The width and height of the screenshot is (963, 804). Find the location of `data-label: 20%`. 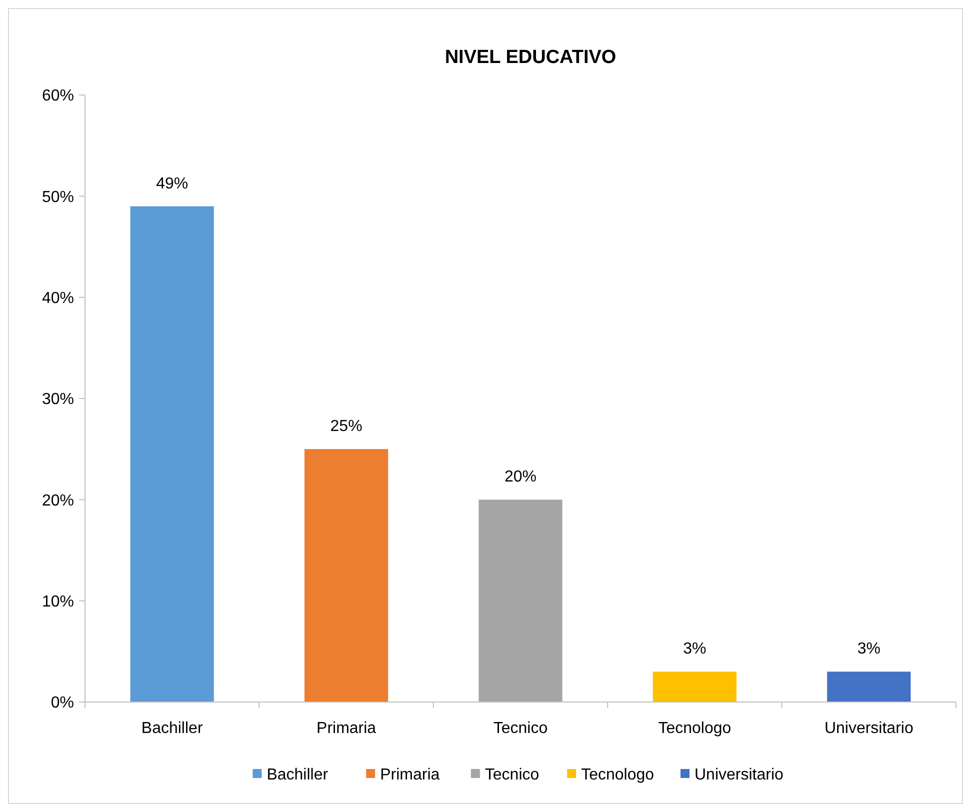

data-label: 20% is located at coordinates (520, 477).